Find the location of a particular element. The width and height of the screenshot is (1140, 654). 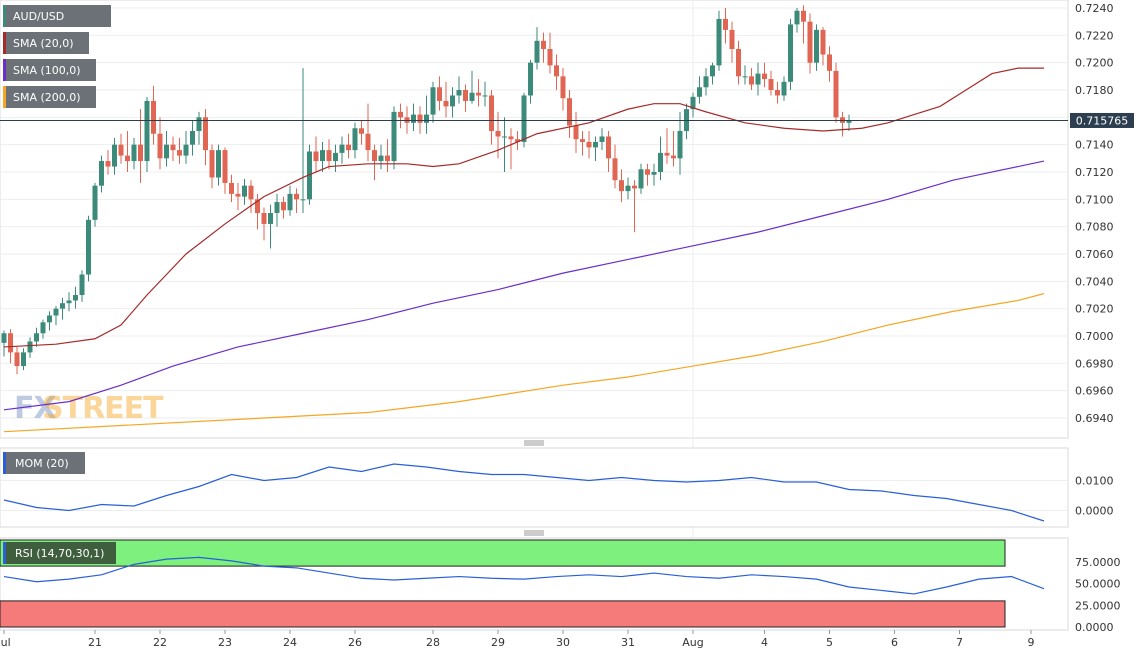

legend-sma20: SMA (20,0) is located at coordinates (46, 43).